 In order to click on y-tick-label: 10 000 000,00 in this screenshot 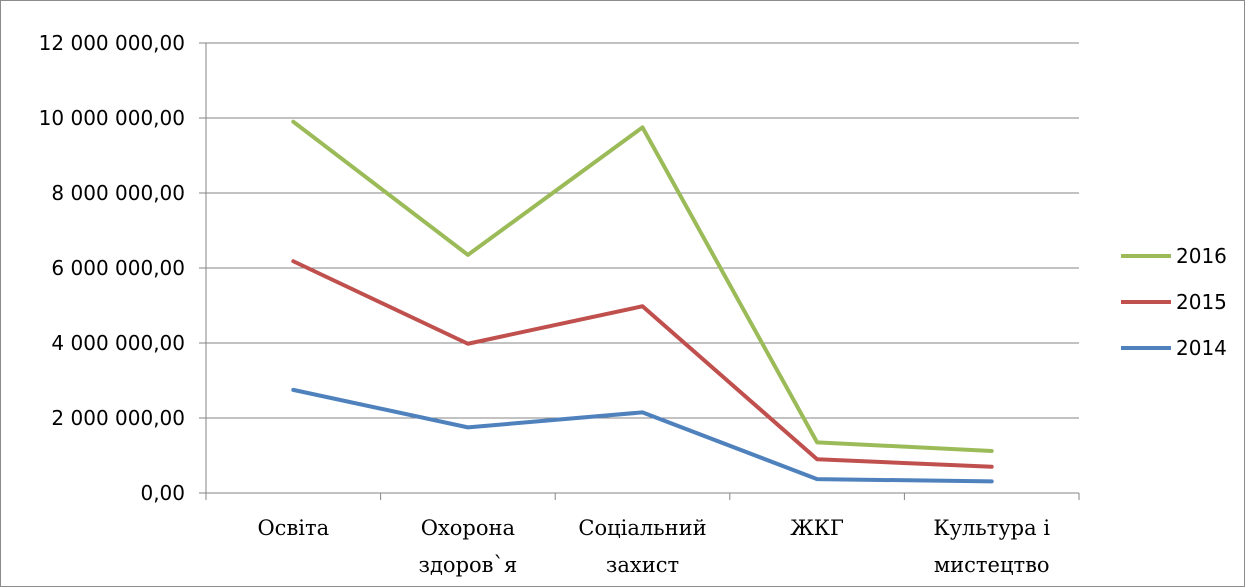, I will do `click(112, 118)`.